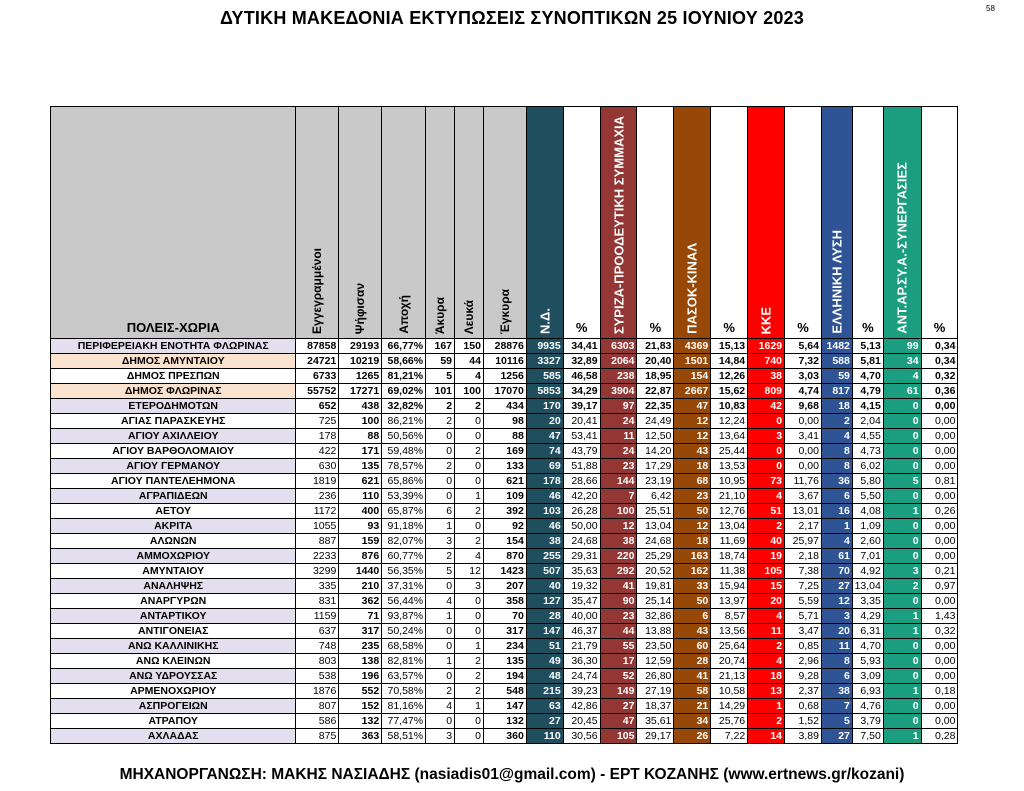 Image resolution: width=1024 pixels, height=791 pixels. Describe the element at coordinates (729, 676) in the screenshot. I see `party-percent-cell: 21,13` at that location.